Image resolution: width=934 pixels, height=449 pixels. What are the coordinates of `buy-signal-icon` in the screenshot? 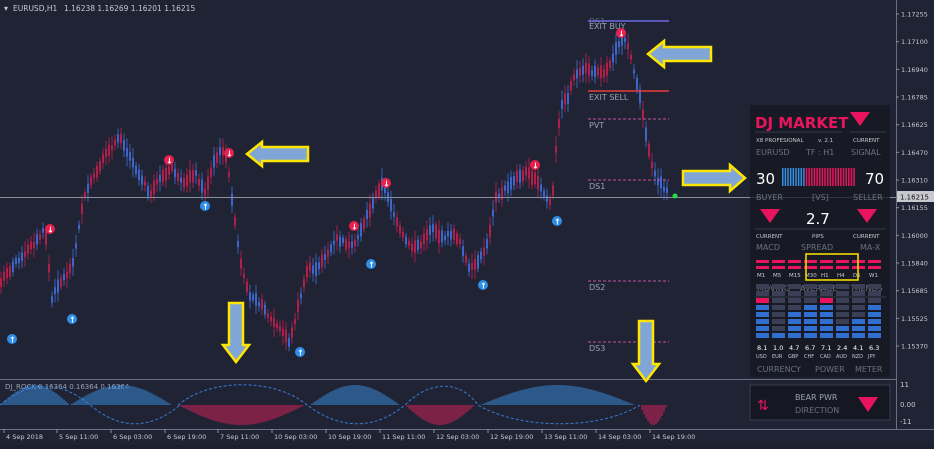 It's located at (205, 206).